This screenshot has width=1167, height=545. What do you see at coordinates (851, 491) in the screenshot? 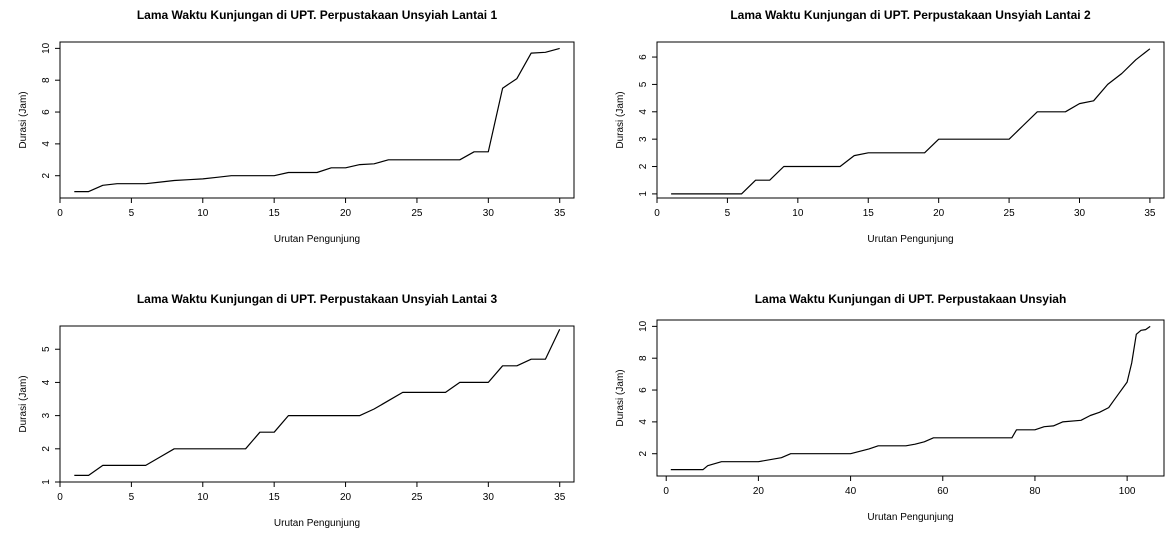
I see `x-tick-label: 40` at bounding box center [851, 491].